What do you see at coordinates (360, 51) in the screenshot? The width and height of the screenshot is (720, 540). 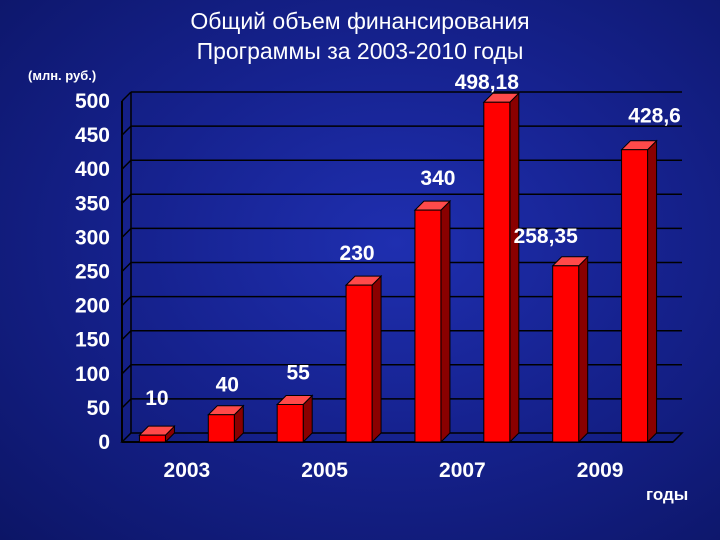 I see `title-line-2: Программы за 2003-2010 годы` at bounding box center [360, 51].